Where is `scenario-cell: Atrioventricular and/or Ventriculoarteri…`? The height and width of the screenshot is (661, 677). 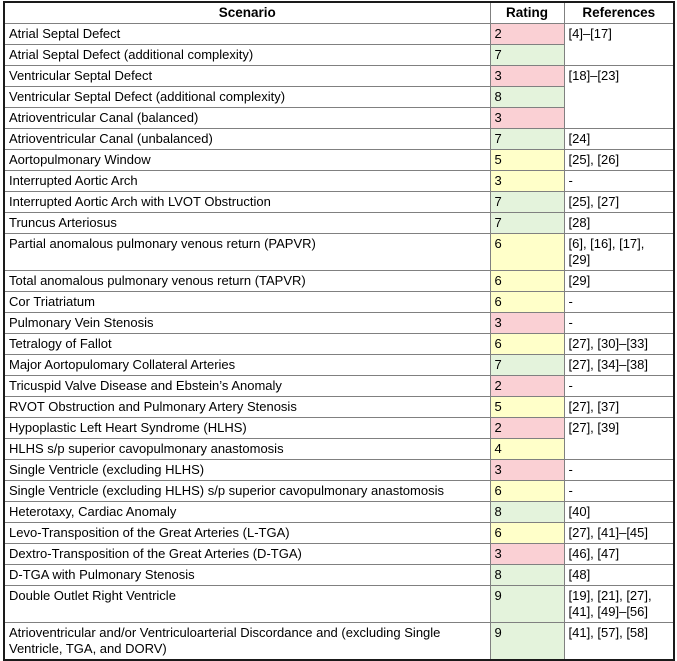
scenario-cell: Atrioventricular and/or Ventriculoarteri… is located at coordinates (247, 641).